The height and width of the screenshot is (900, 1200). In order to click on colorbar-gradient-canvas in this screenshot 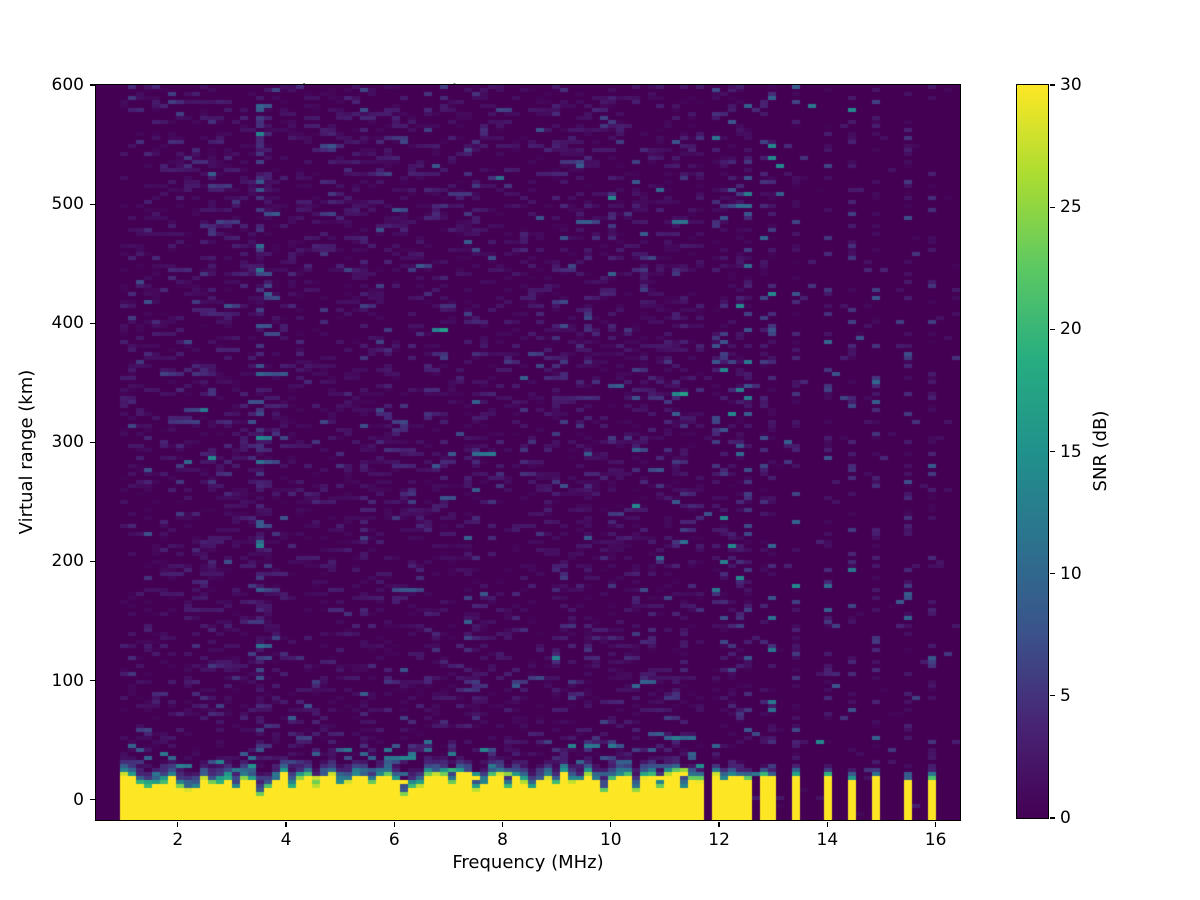, I will do `click(1032, 451)`.